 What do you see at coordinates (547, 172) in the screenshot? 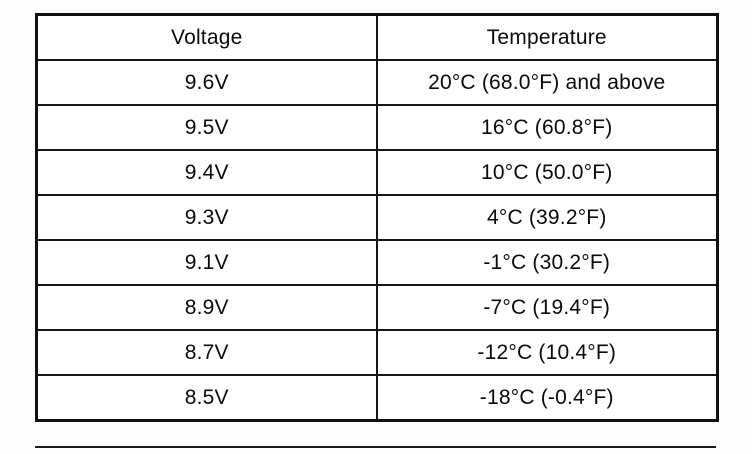
I see `temperature-cell: 10°C (50.0°F)` at bounding box center [547, 172].